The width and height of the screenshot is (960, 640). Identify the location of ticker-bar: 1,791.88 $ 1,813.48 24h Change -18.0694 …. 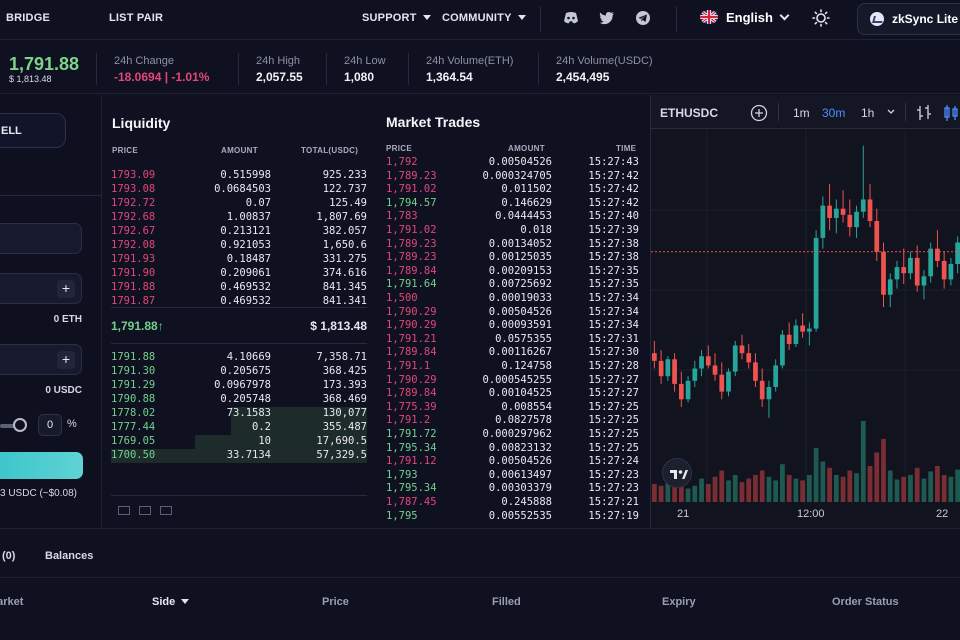
(480, 67).